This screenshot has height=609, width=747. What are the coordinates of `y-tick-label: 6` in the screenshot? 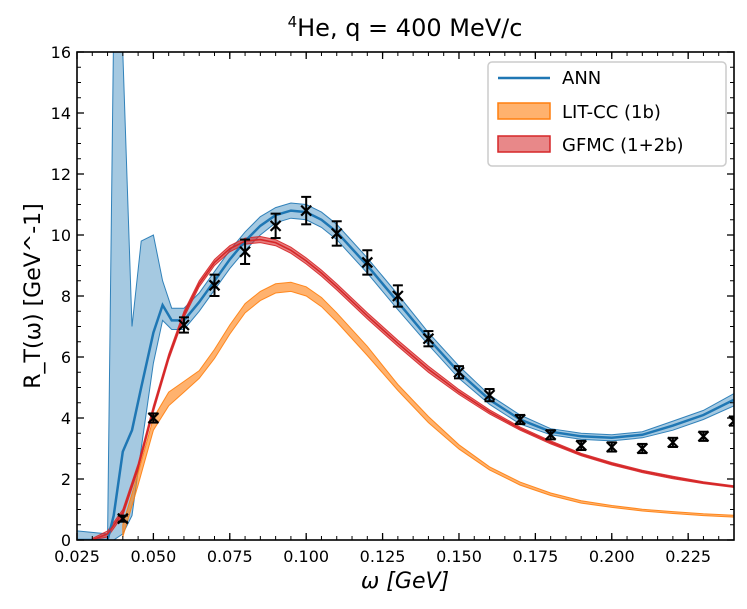 It's located at (66, 357).